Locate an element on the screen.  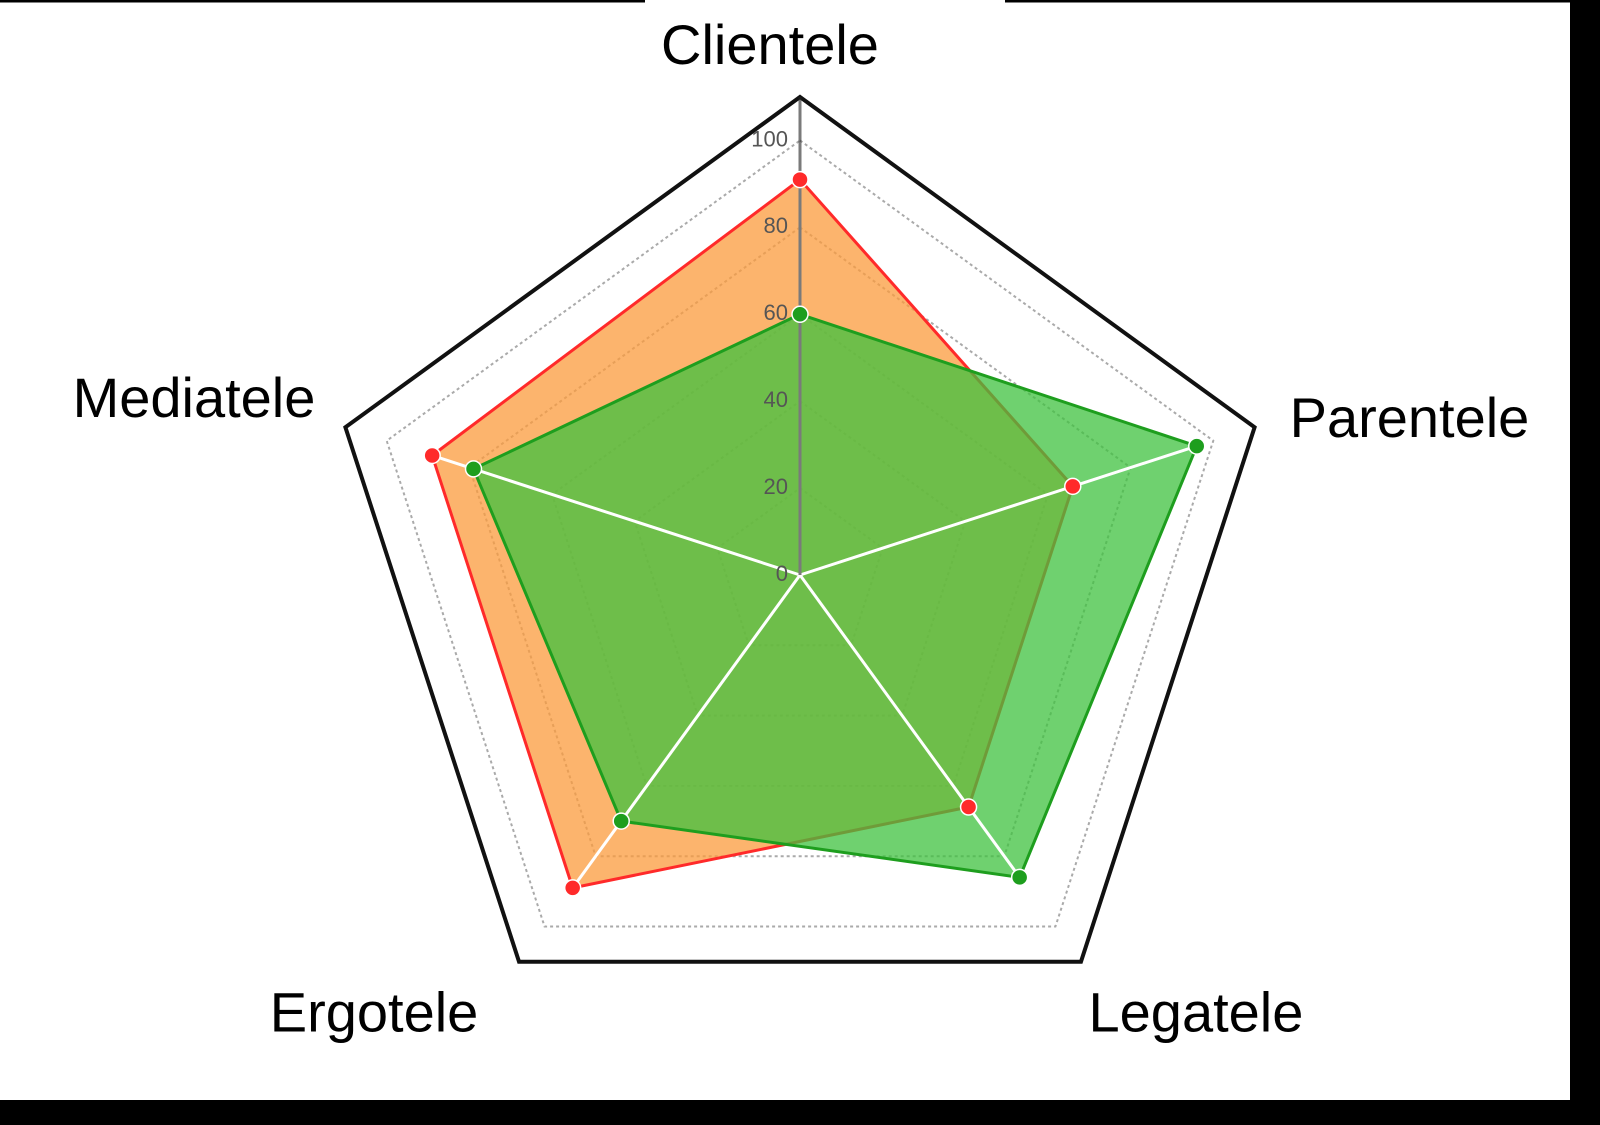
category-label: Mediatele is located at coordinates (194, 397).